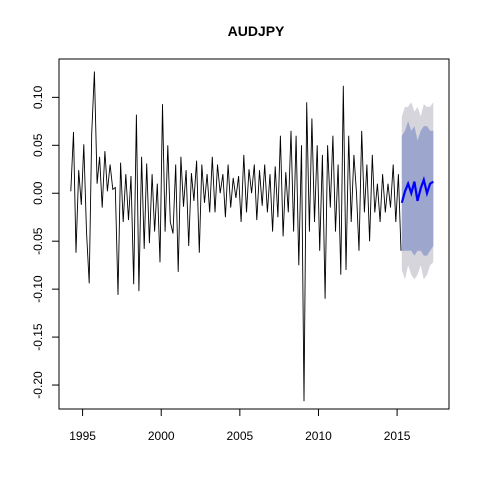  Describe the element at coordinates (38, 337) in the screenshot. I see `y-tick-label: -0.15` at that location.